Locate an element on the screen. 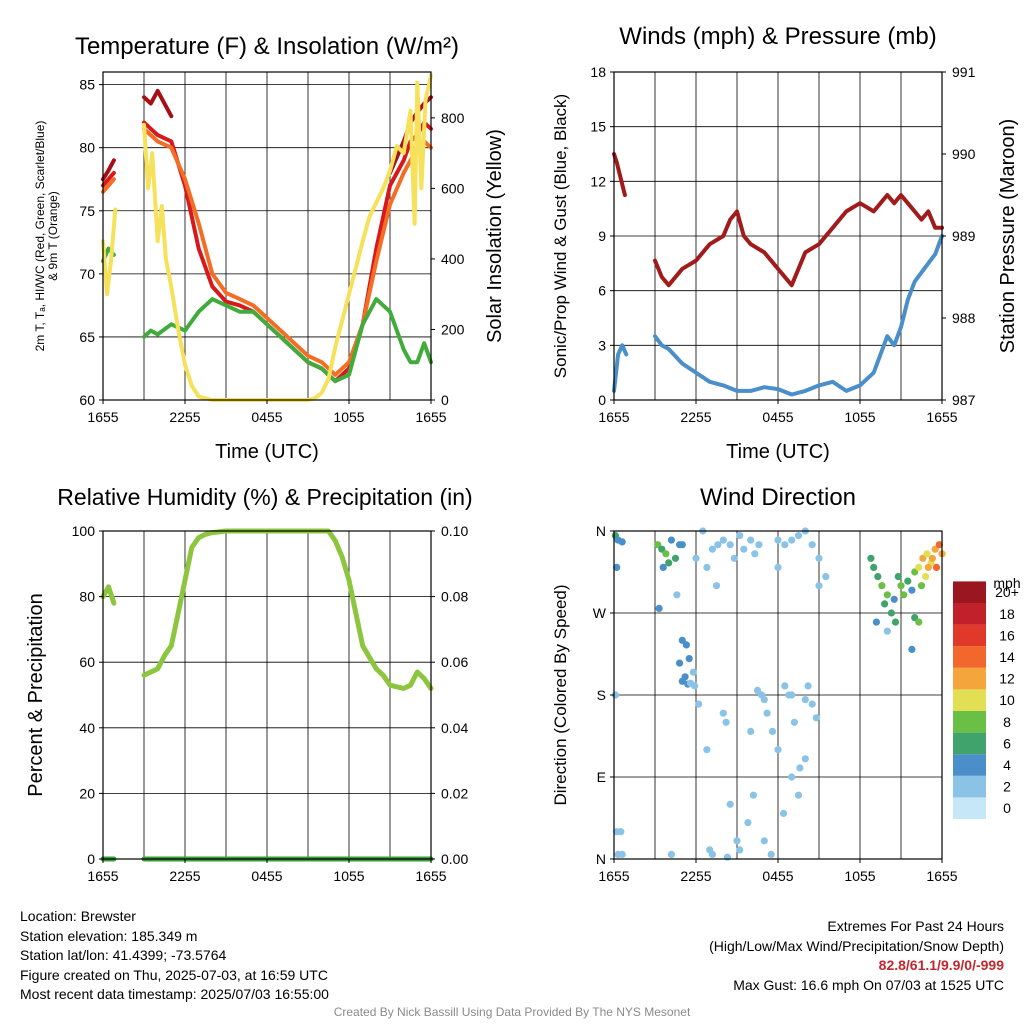 The width and height of the screenshot is (1024, 1024). extremes-values: 82.8/61.1/9.9/0/-999 is located at coordinates (941, 965).